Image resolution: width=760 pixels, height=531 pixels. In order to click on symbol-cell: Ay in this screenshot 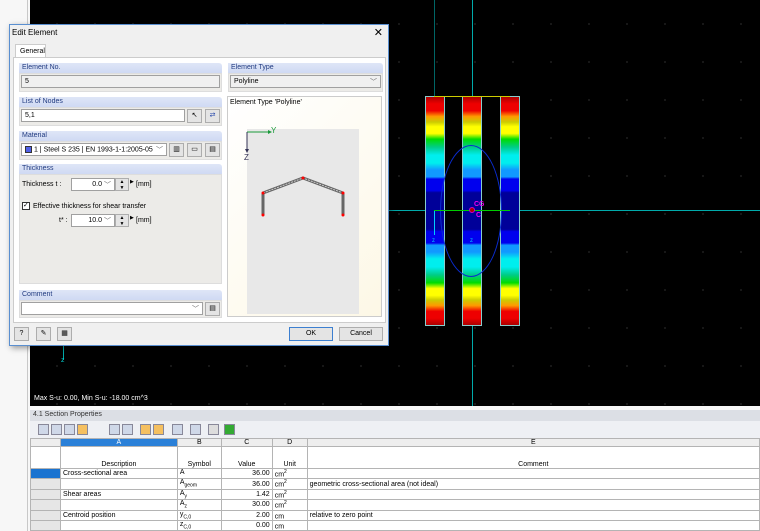, I will do `click(199, 494)`.